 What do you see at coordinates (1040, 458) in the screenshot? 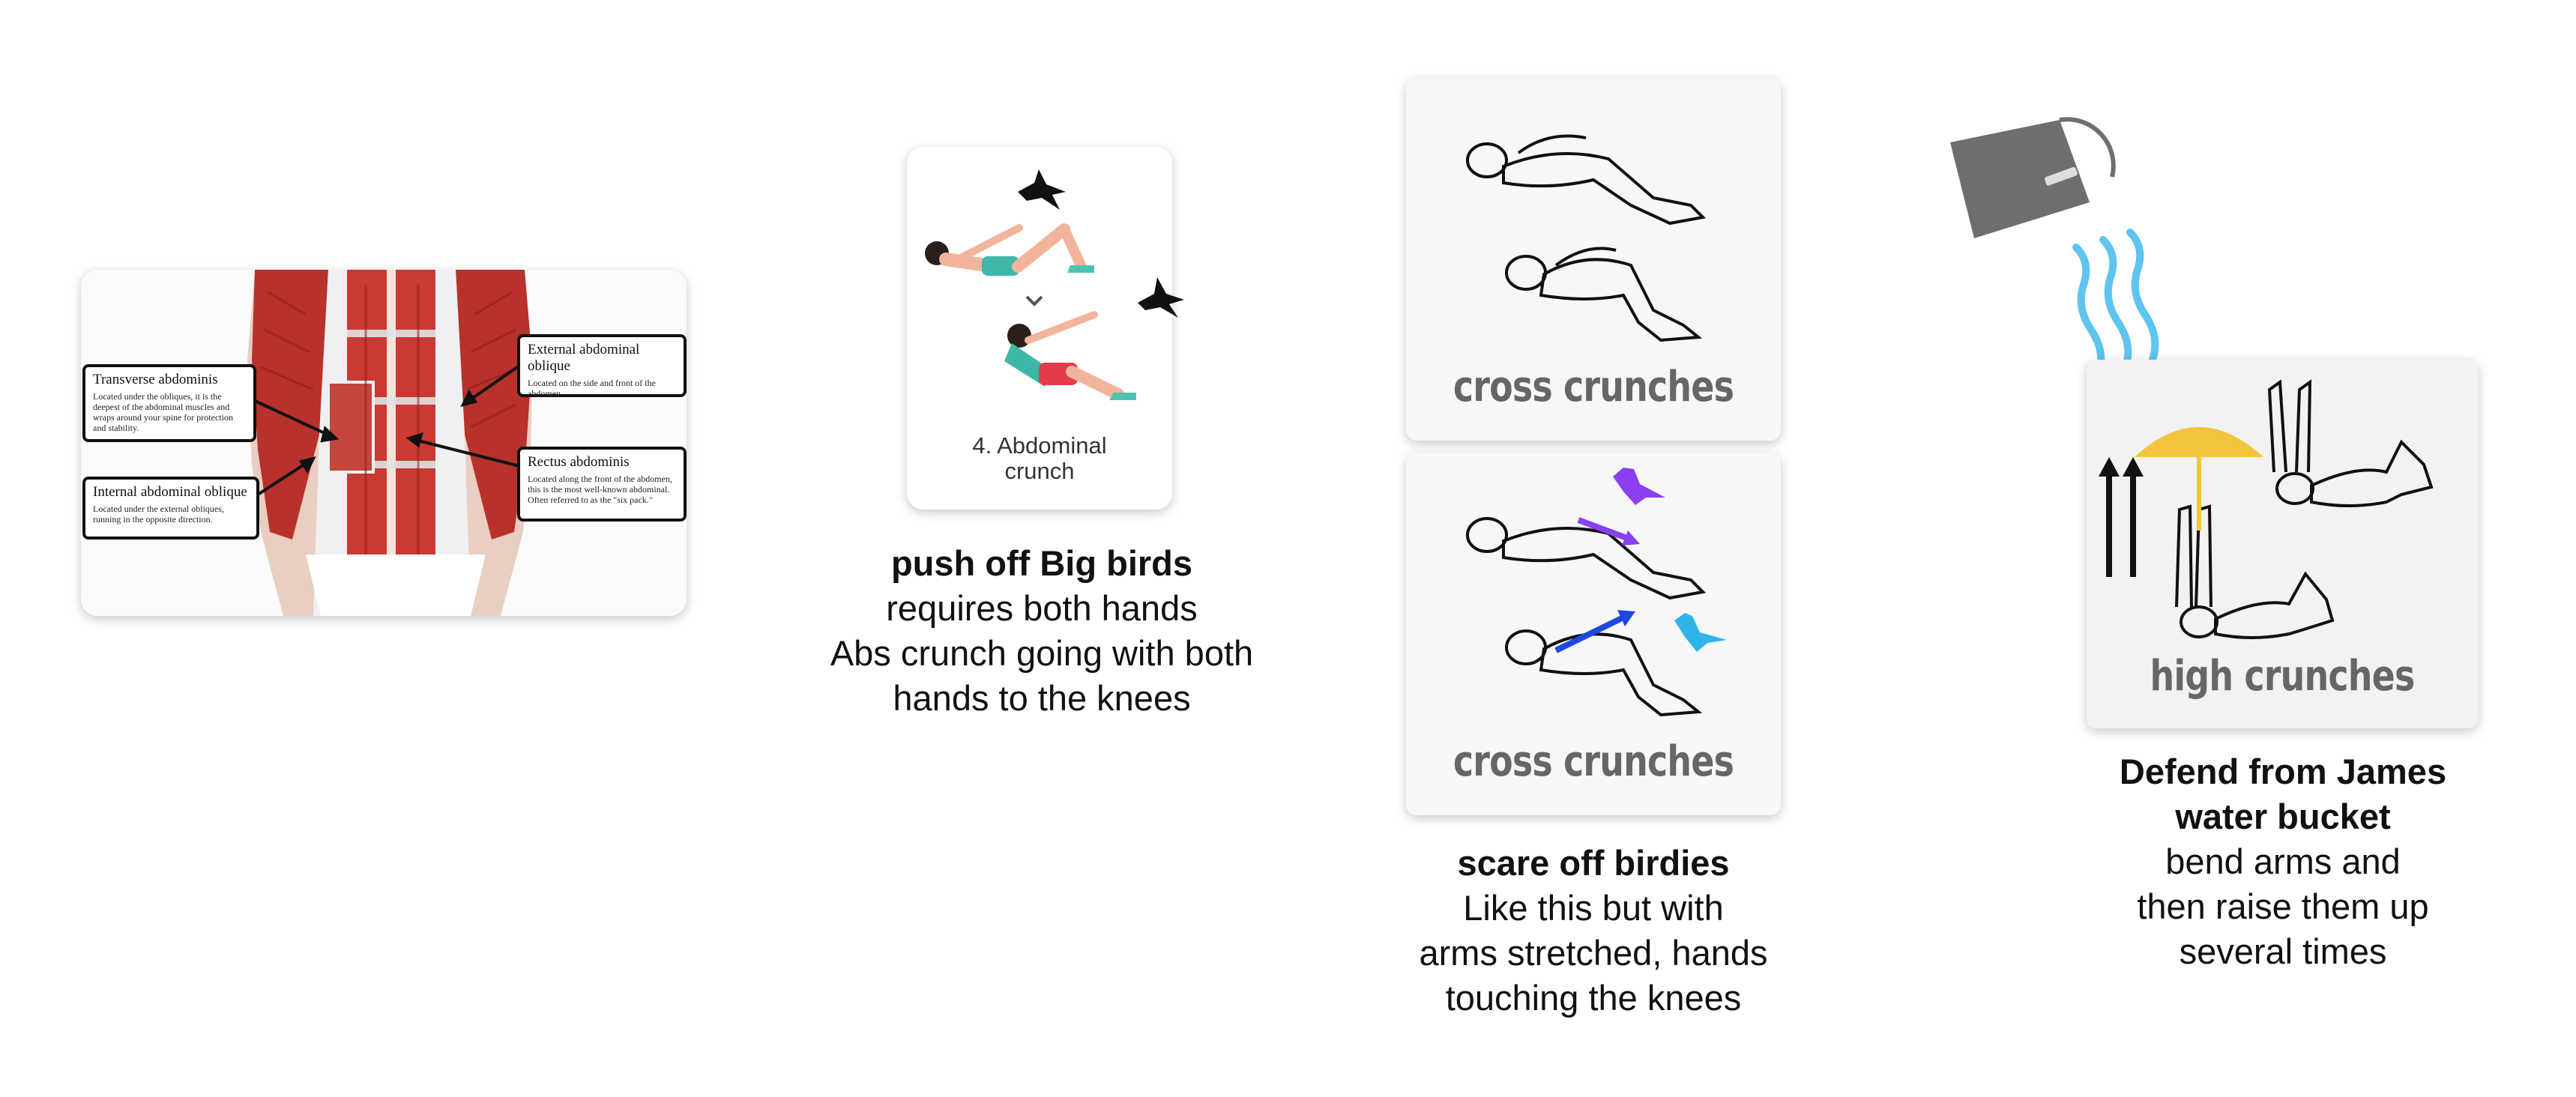
I see `card-label: 4. Abdominal crunch` at bounding box center [1040, 458].